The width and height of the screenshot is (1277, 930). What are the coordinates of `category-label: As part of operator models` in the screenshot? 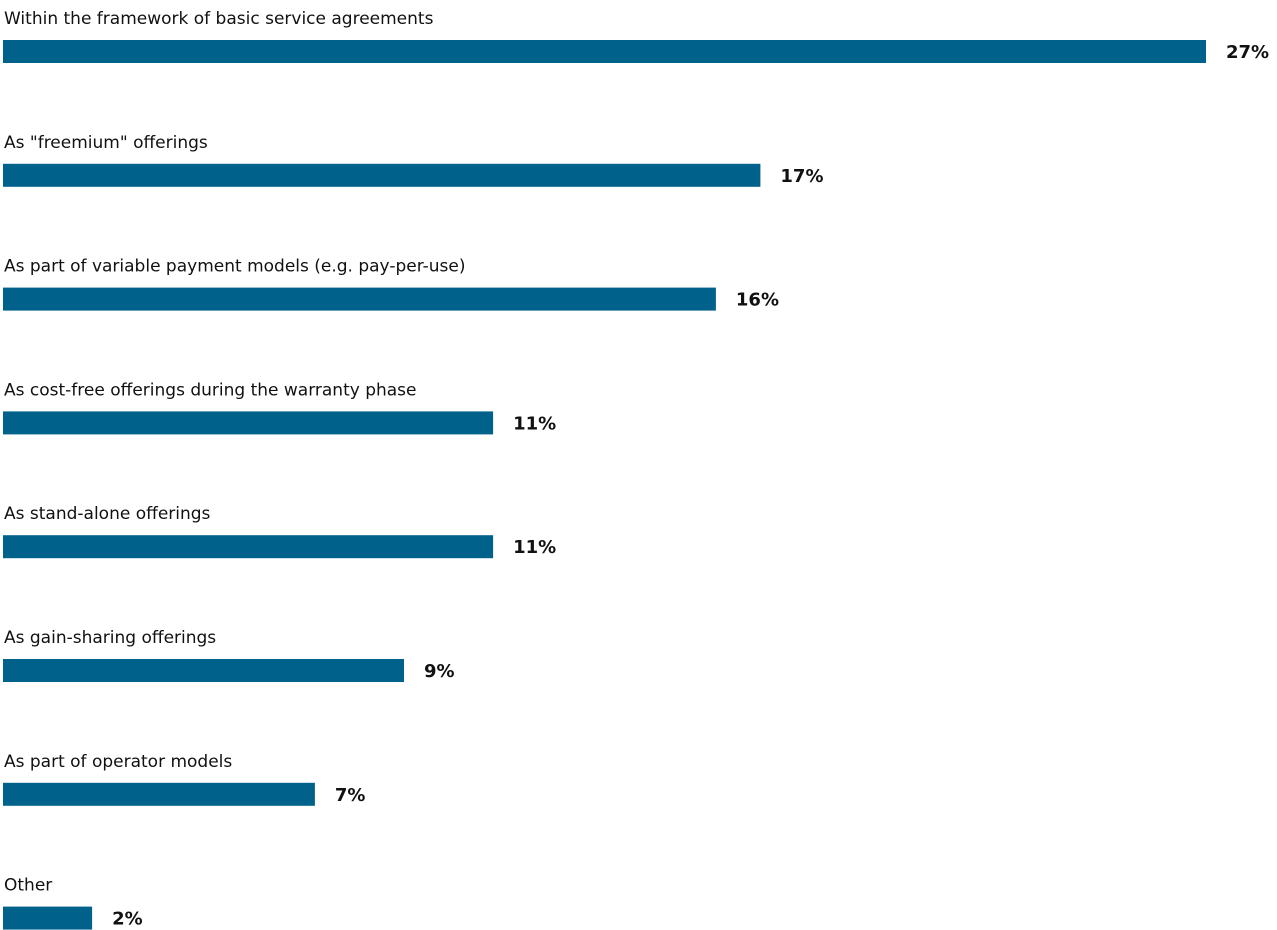 It's located at (118, 762).